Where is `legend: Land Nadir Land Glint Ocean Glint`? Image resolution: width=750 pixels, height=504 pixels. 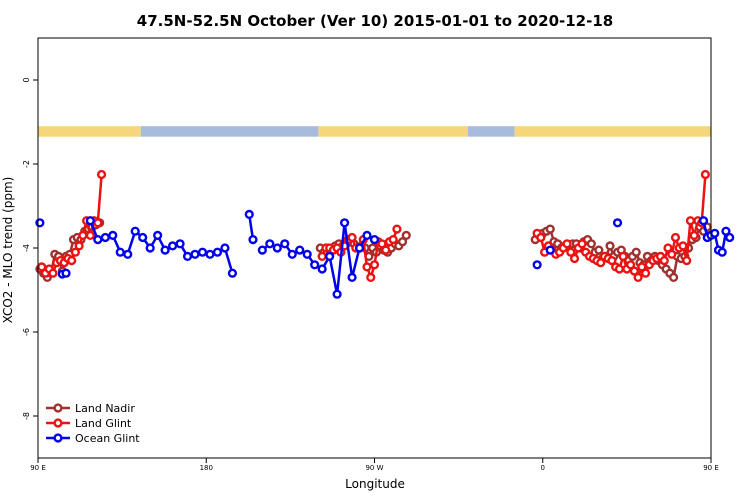
legend: Land Nadir Land Glint Ocean Glint is located at coordinates (93, 423).